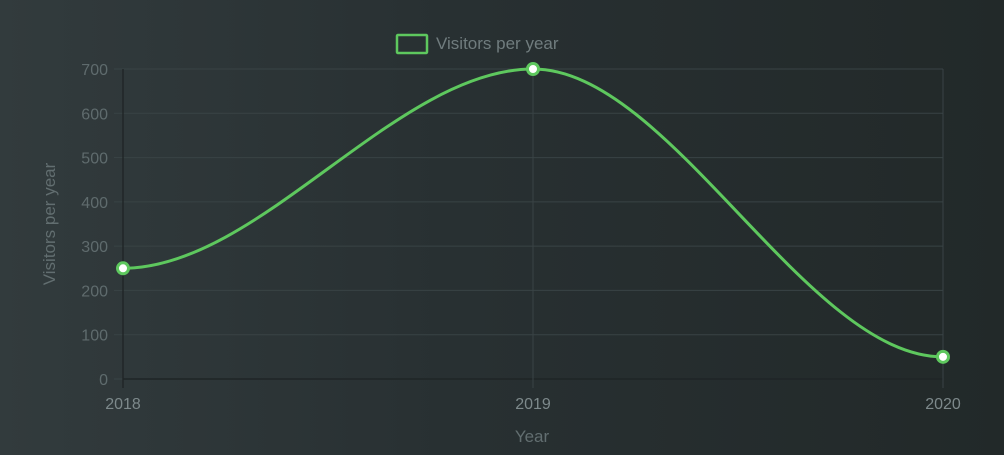 The height and width of the screenshot is (455, 1004). I want to click on y-tick-label-400: 400, so click(94, 203).